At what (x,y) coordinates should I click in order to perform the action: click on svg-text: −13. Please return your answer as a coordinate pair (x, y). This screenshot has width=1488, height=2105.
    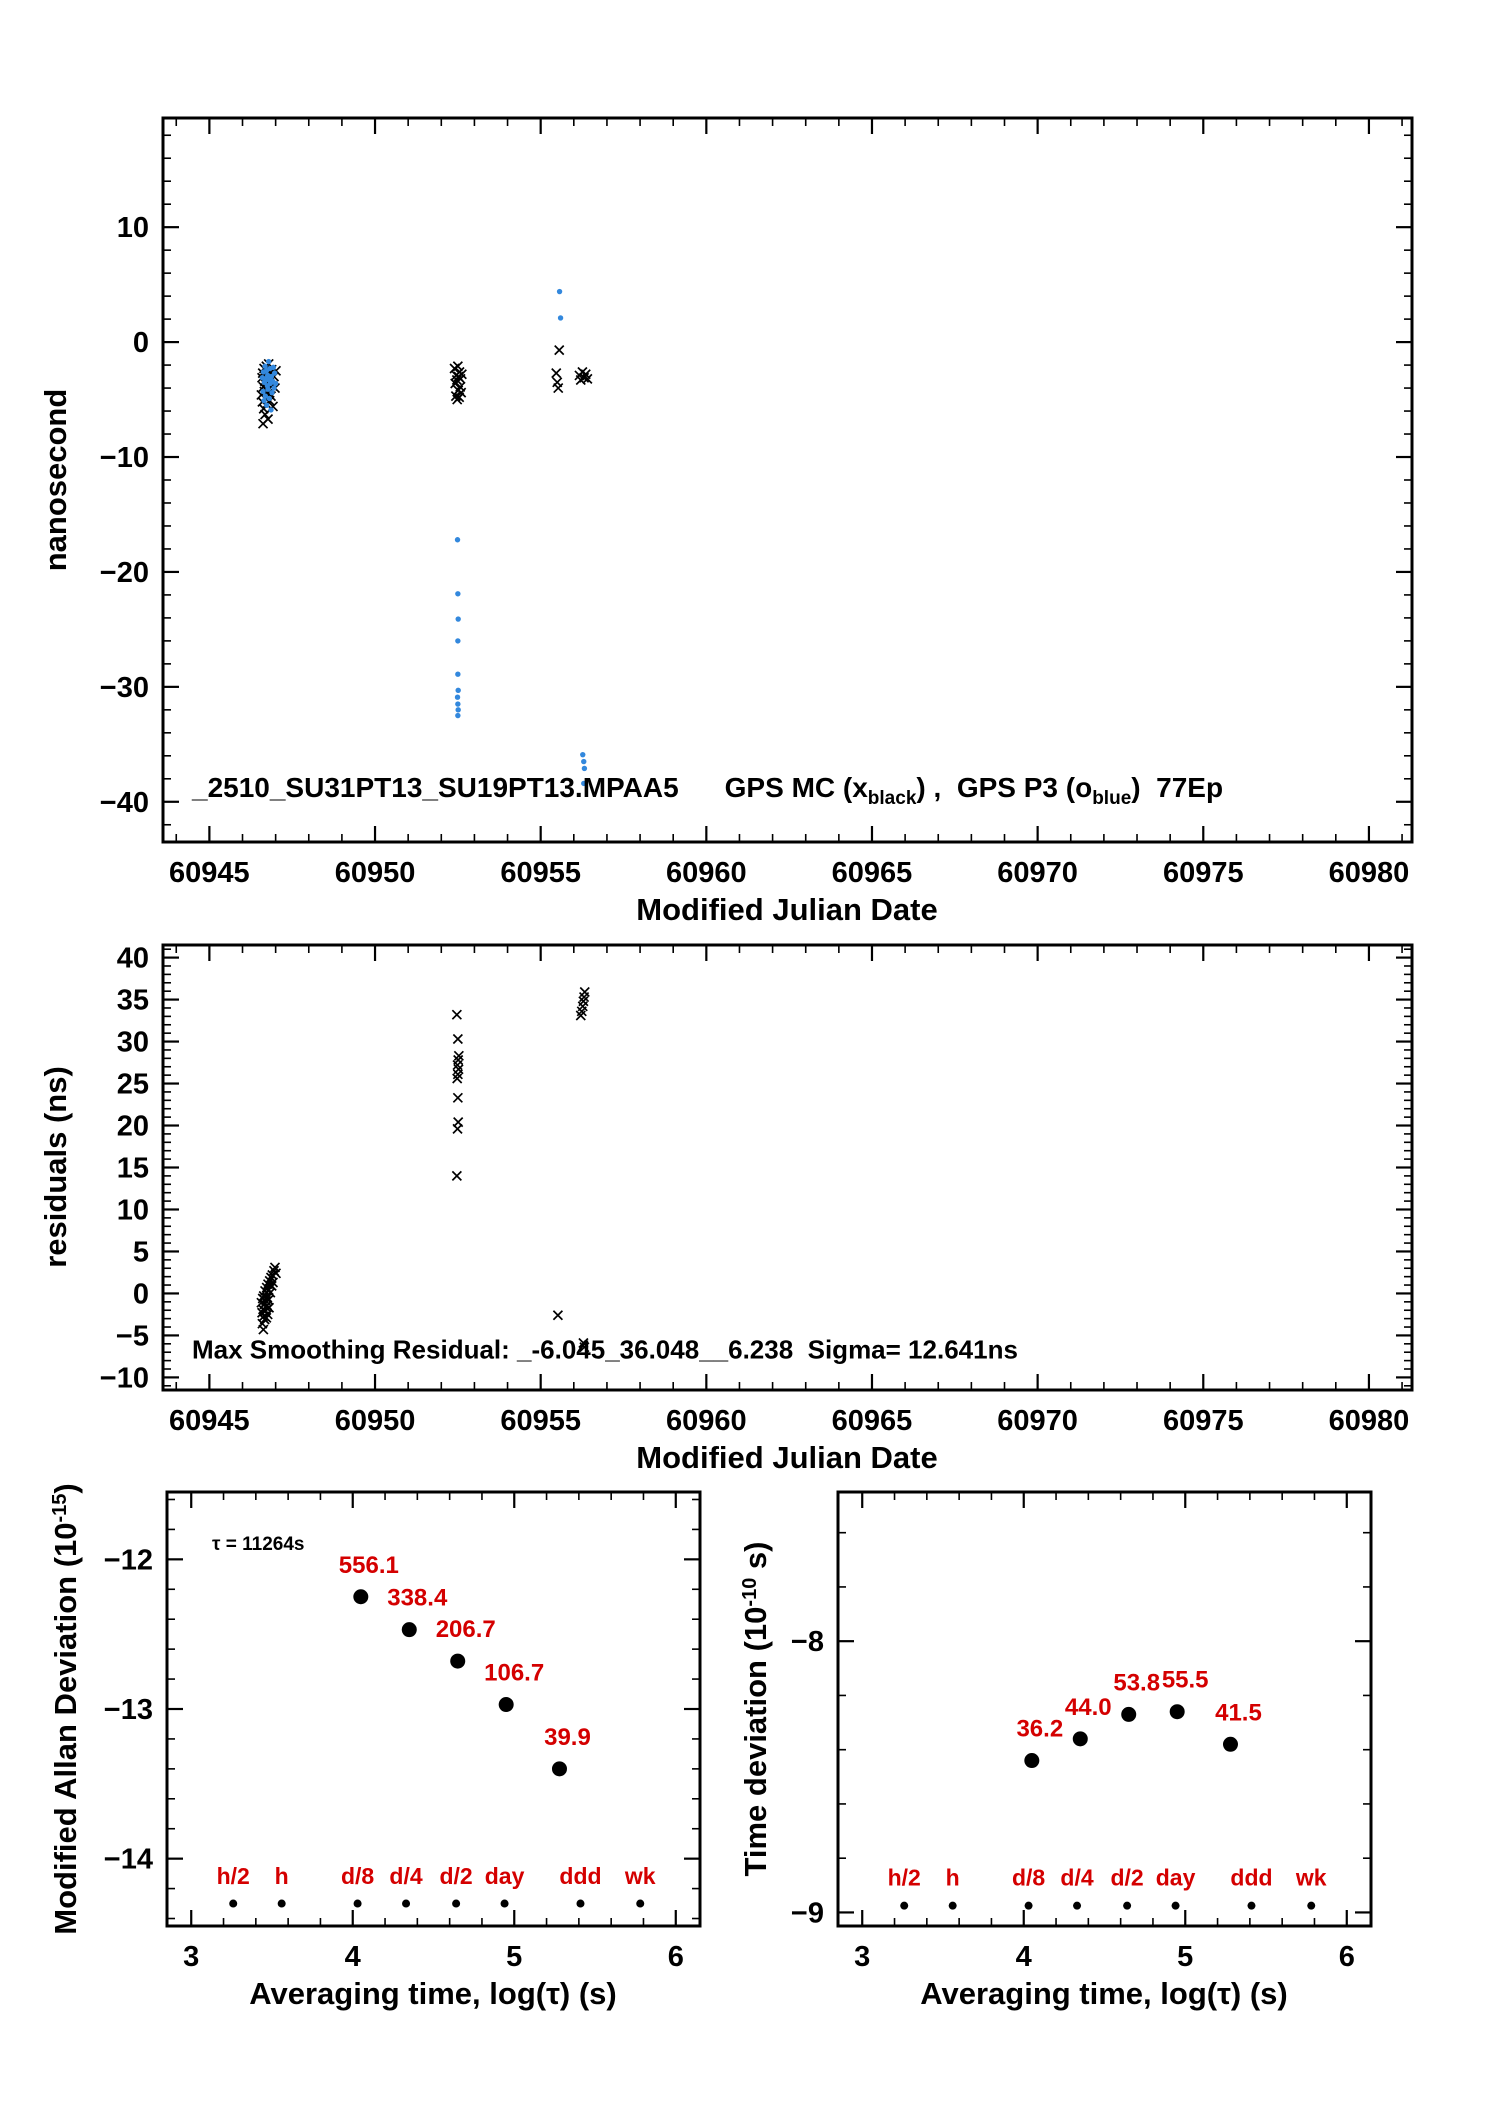
    Looking at the image, I should click on (128, 1710).